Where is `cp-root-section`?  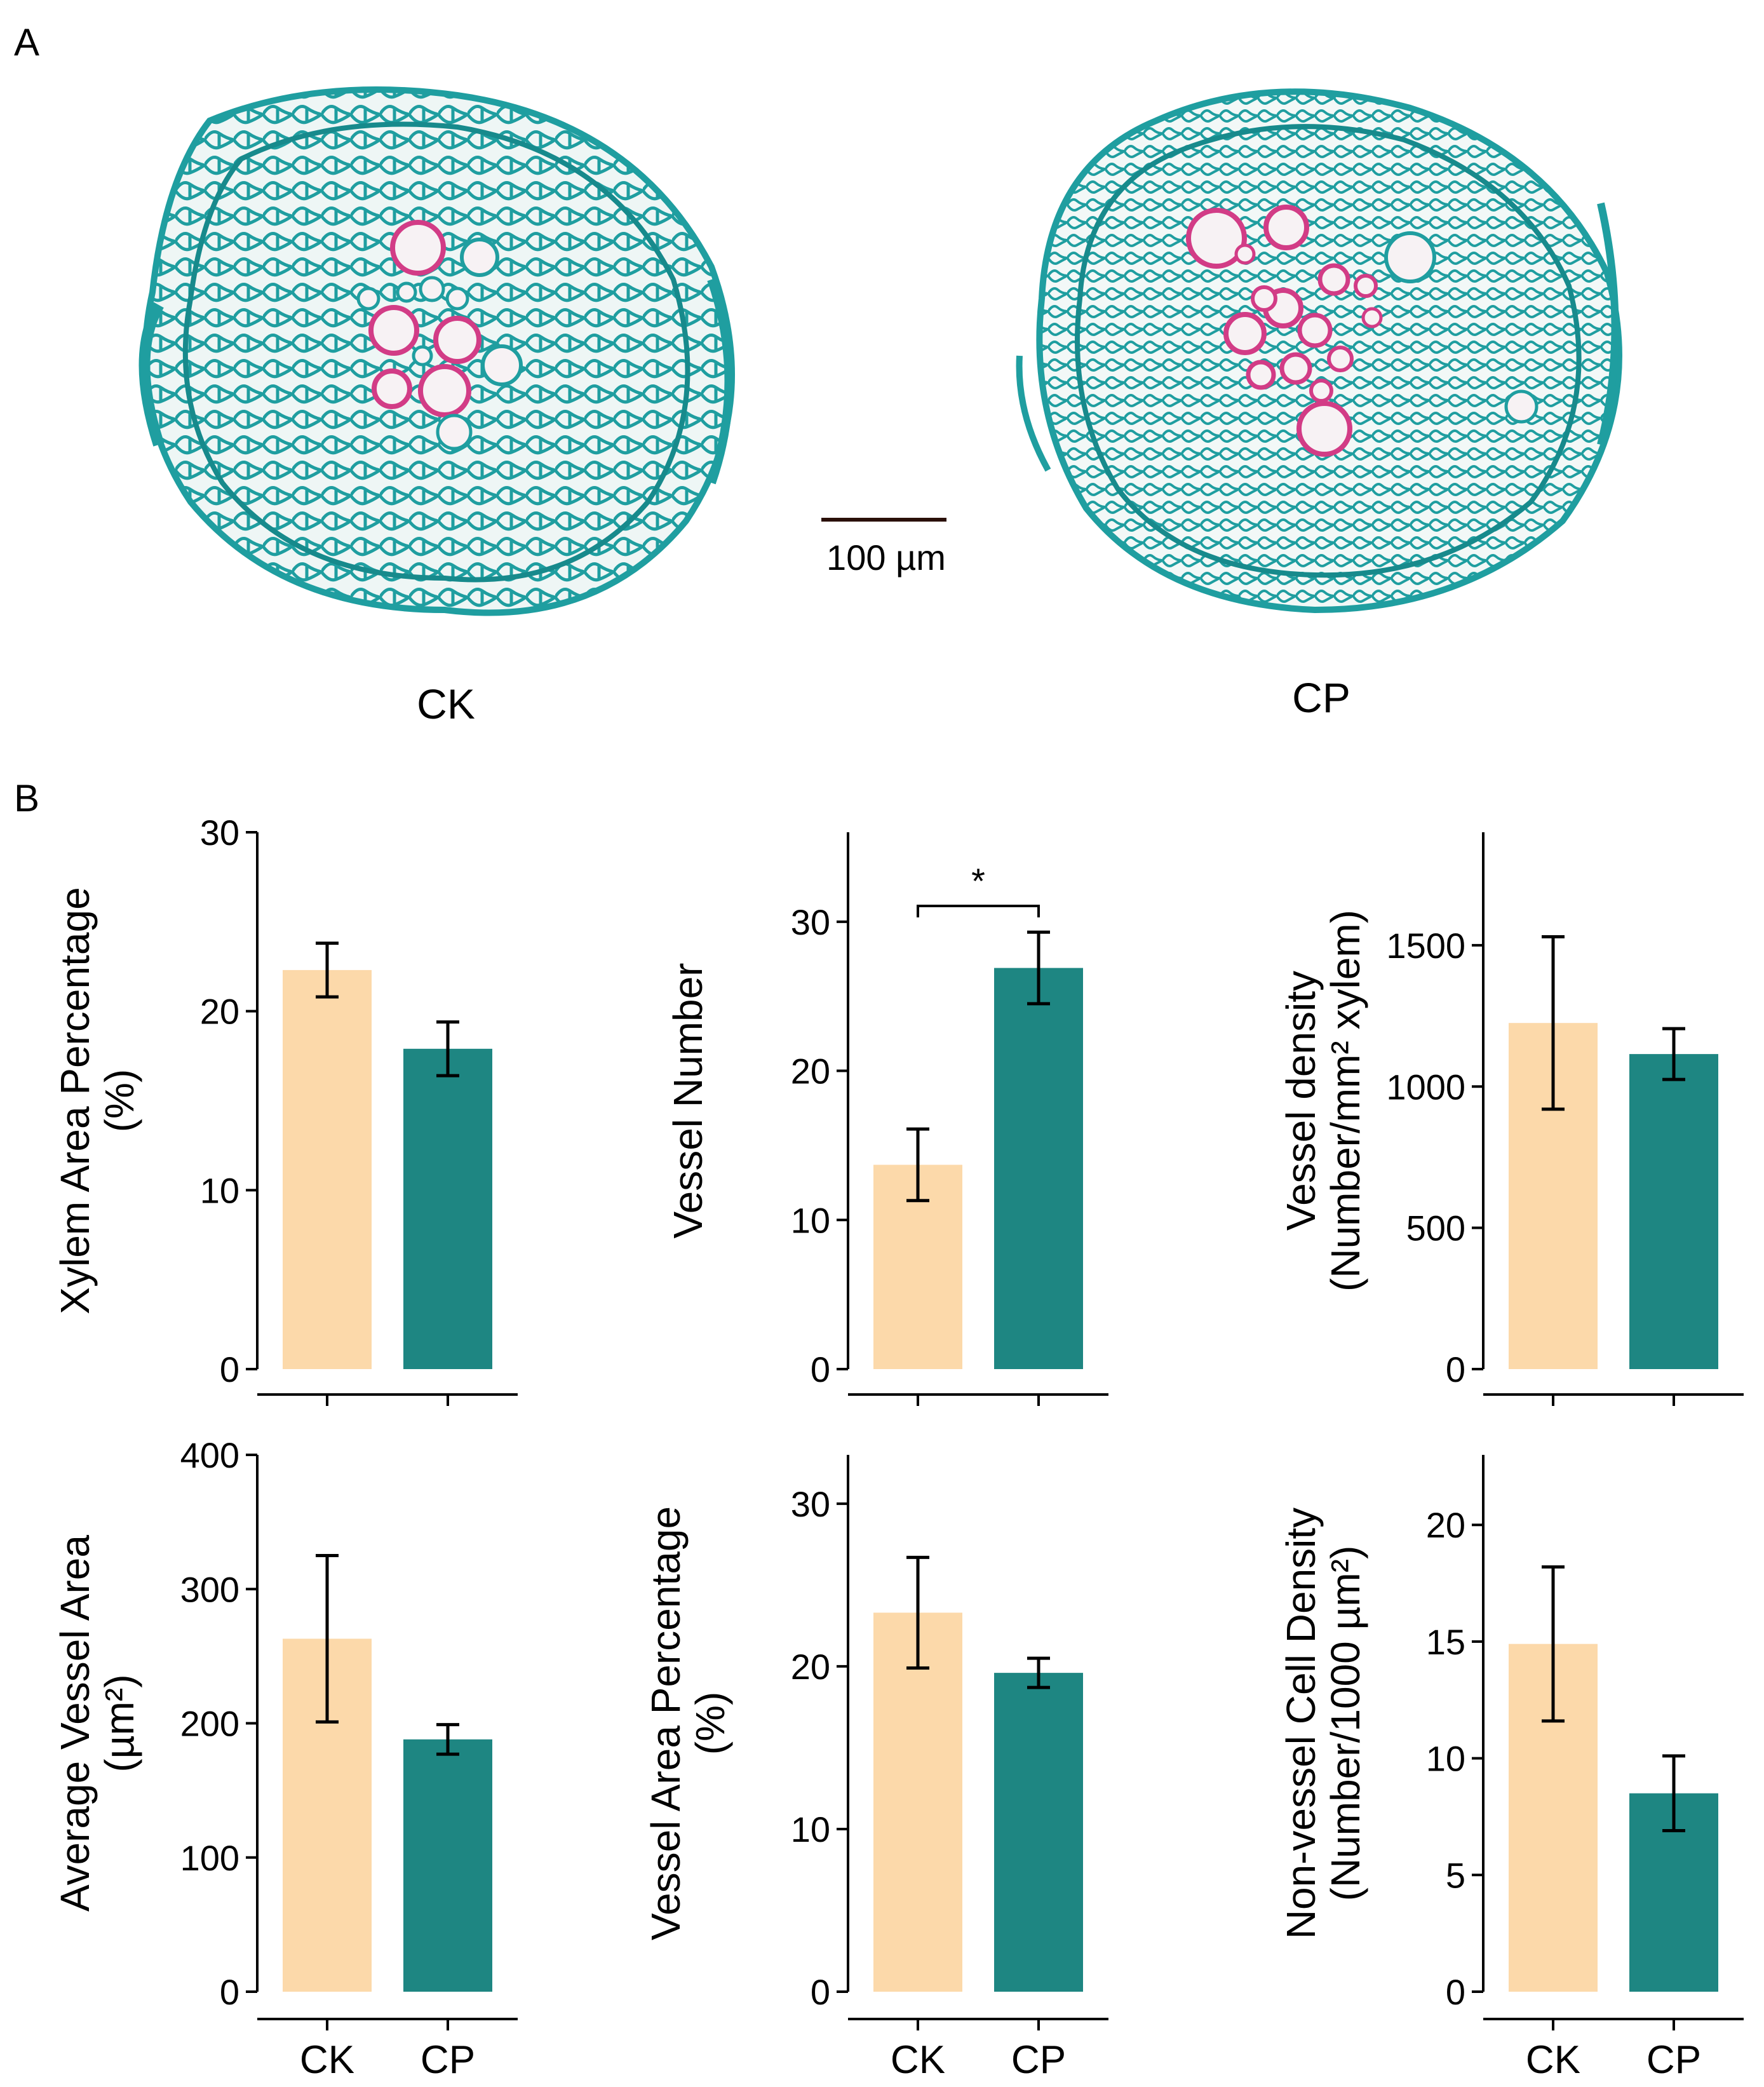 cp-root-section is located at coordinates (1319, 351).